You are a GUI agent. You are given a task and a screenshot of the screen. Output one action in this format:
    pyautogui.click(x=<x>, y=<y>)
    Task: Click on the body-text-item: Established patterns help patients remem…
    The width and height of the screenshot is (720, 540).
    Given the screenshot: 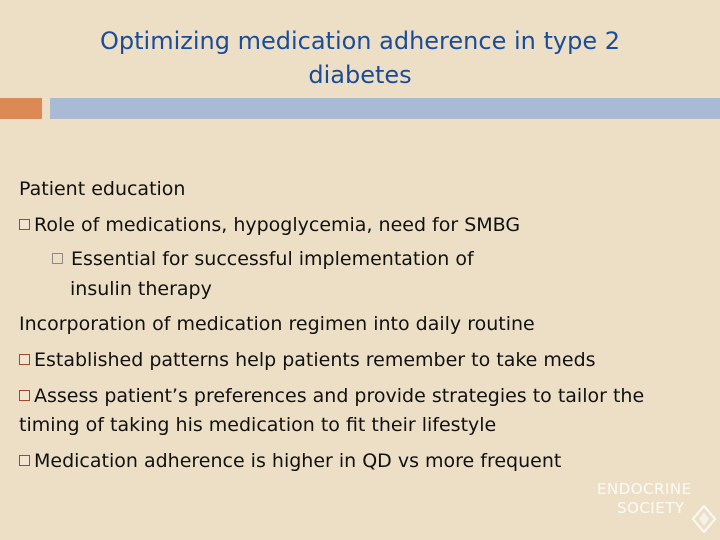 What is the action you would take?
    pyautogui.click(x=315, y=360)
    